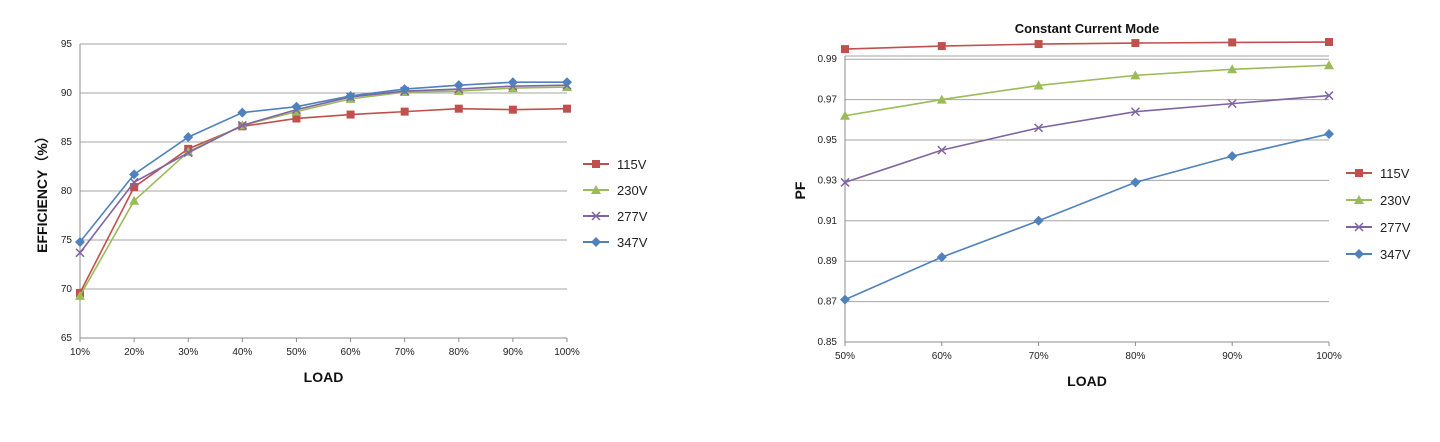 This screenshot has width=1440, height=442. I want to click on y-tick-label: 0.97, so click(828, 100).